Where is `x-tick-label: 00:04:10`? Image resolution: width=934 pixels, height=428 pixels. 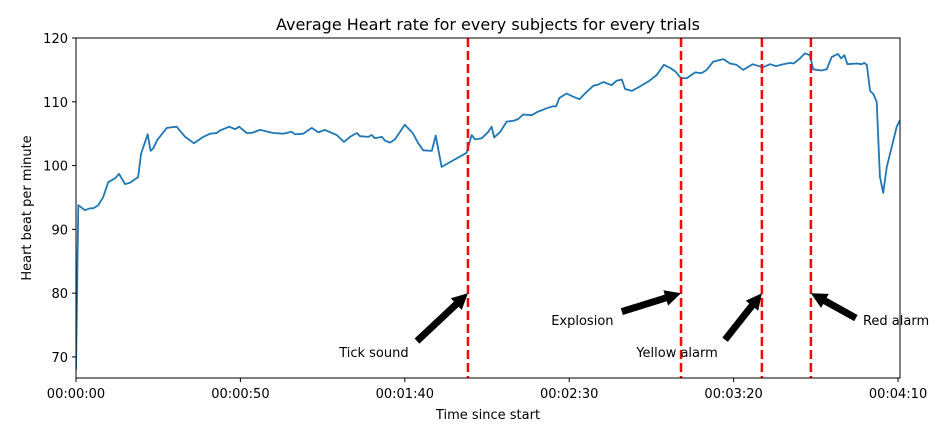
x-tick-label: 00:04:10 is located at coordinates (898, 394).